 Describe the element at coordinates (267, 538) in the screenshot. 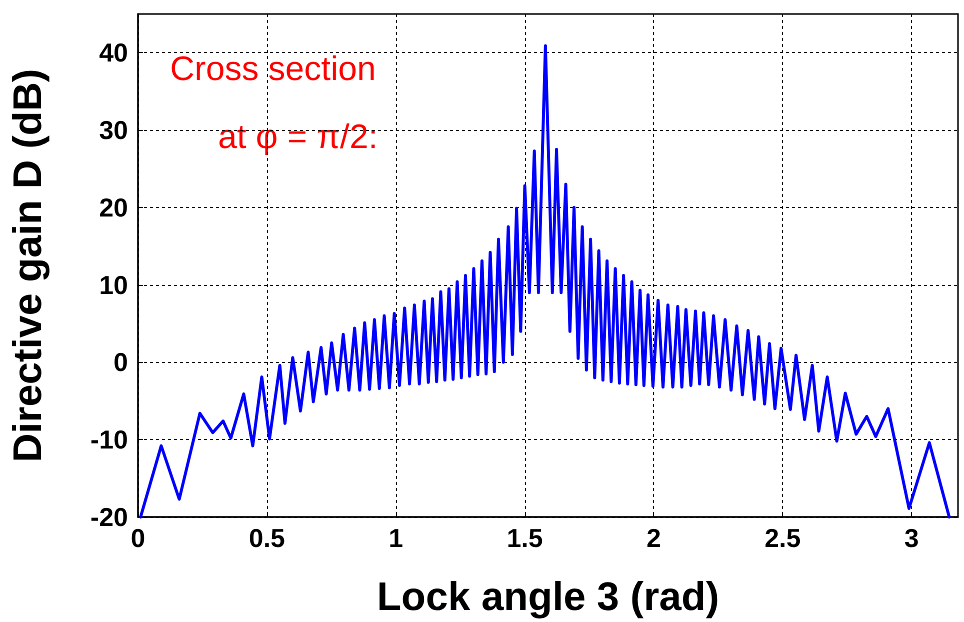

I see `x-tick-label: 0.5` at that location.